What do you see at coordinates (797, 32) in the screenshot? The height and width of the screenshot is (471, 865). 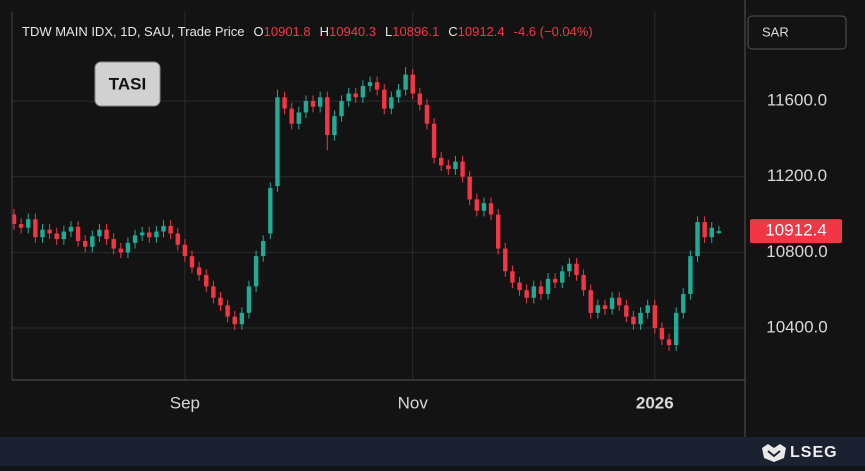 I see `currency-box` at bounding box center [797, 32].